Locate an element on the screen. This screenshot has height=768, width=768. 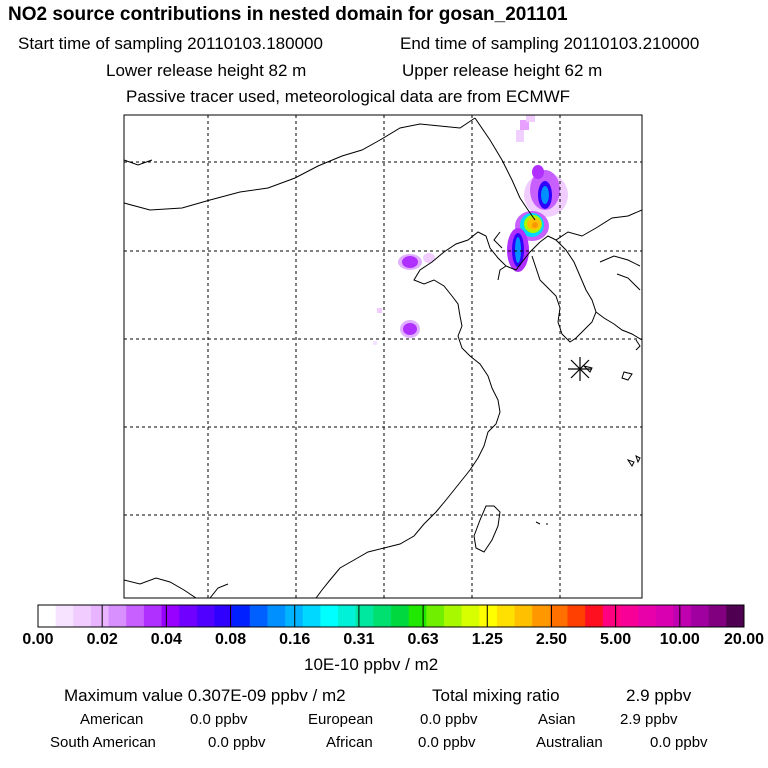
colorbar-tick-label: 0.31 is located at coordinates (359, 639).